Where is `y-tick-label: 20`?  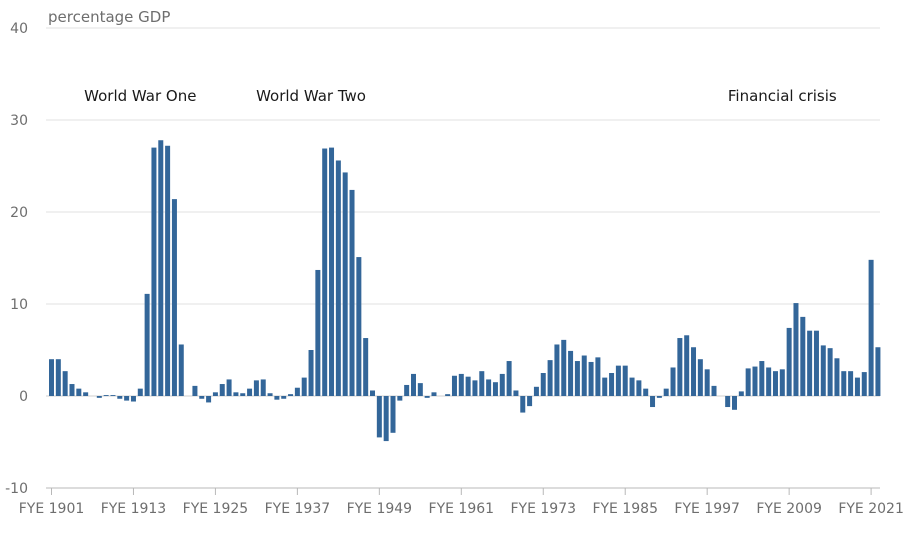 y-tick-label: 20 is located at coordinates (19, 213).